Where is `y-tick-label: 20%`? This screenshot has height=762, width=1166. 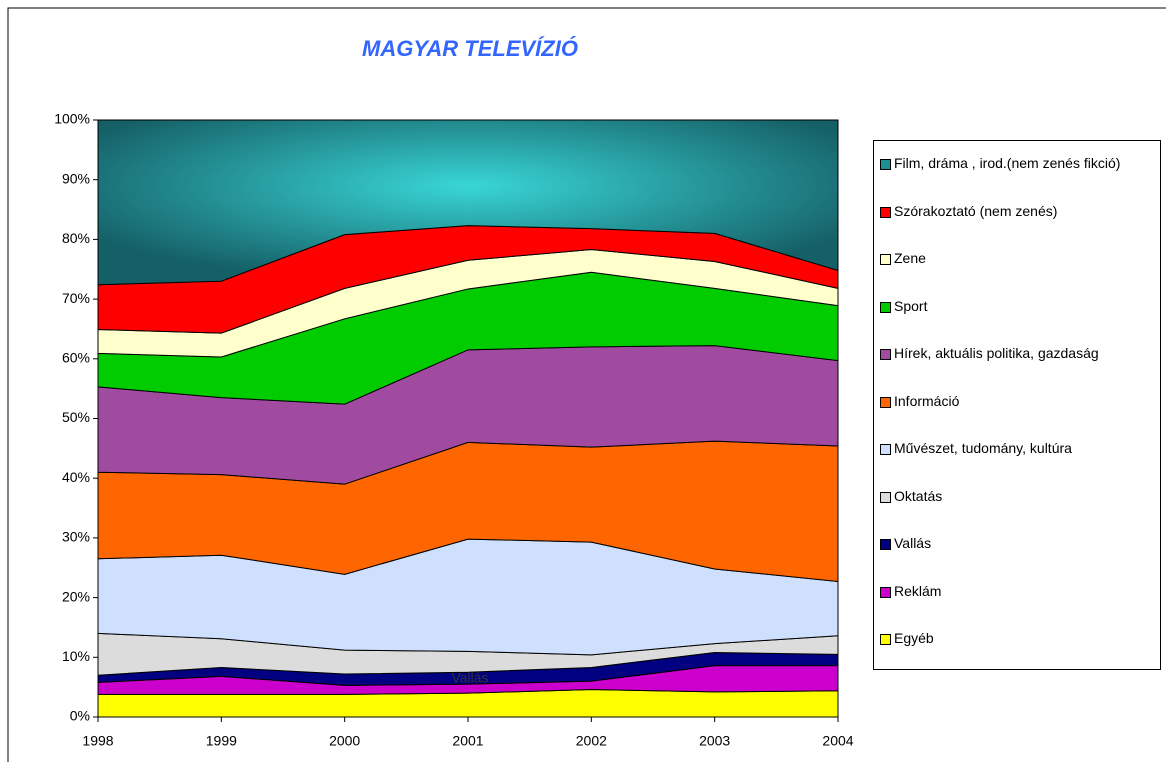 y-tick-label: 20% is located at coordinates (76, 596).